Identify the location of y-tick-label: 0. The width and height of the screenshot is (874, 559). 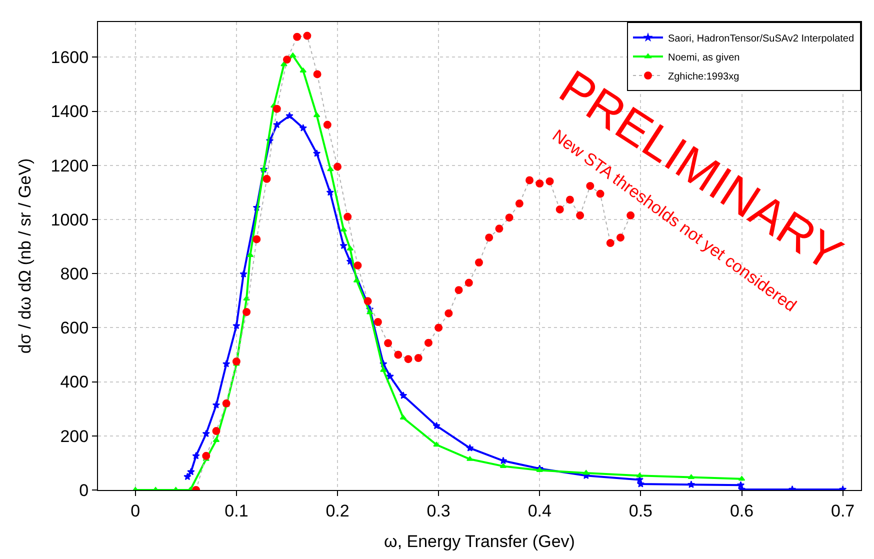
(84, 490).